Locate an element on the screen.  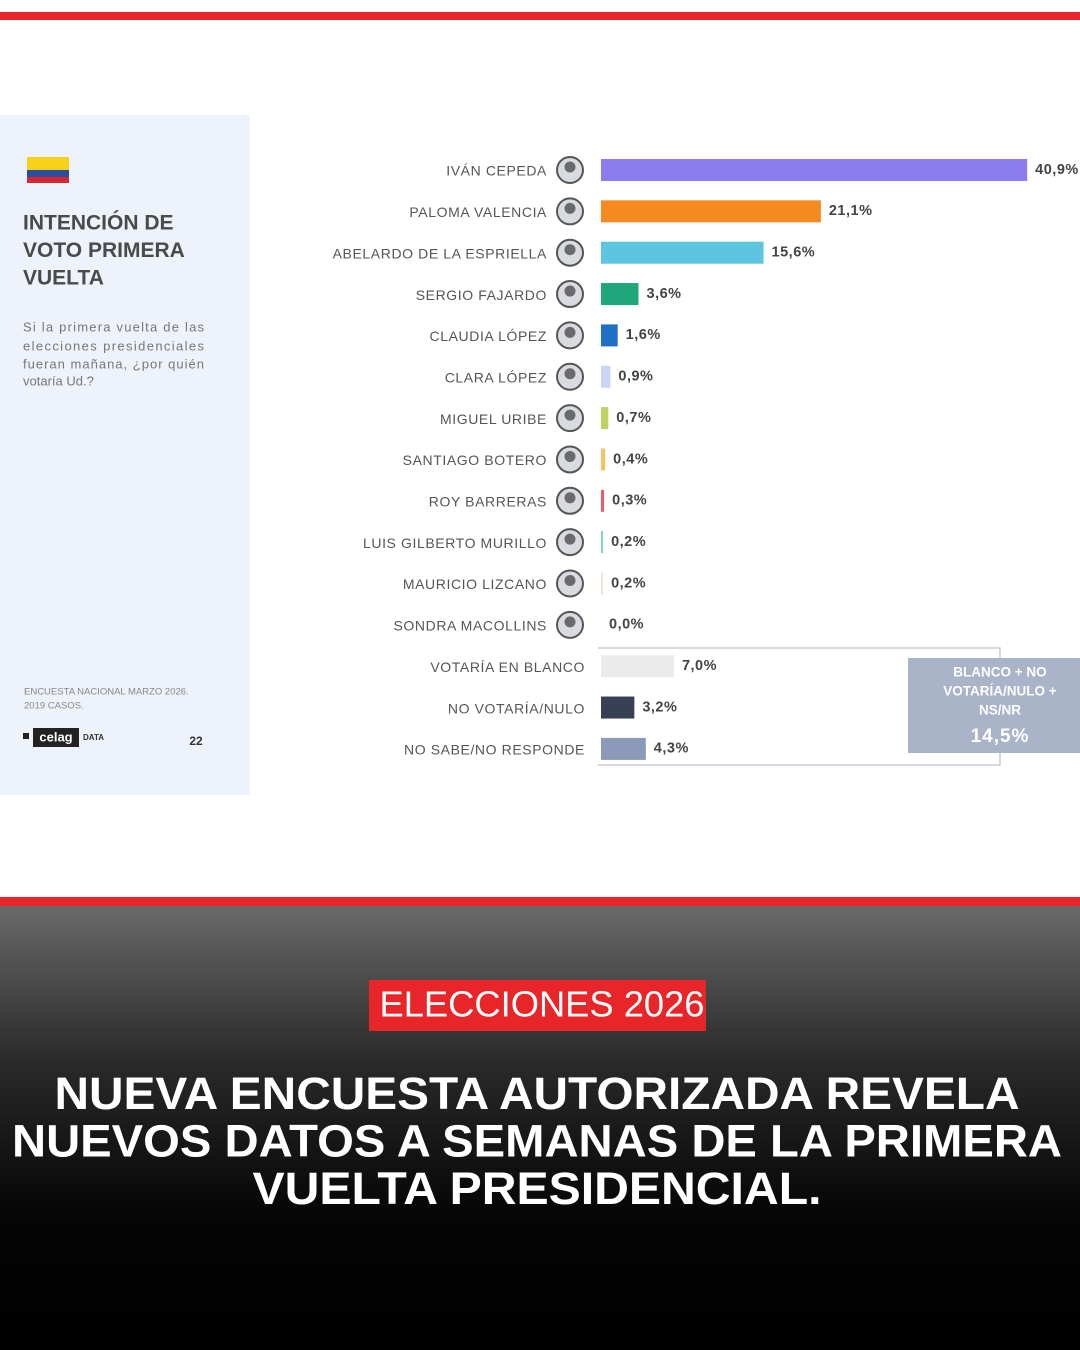
mid-rule is located at coordinates (540, 901).